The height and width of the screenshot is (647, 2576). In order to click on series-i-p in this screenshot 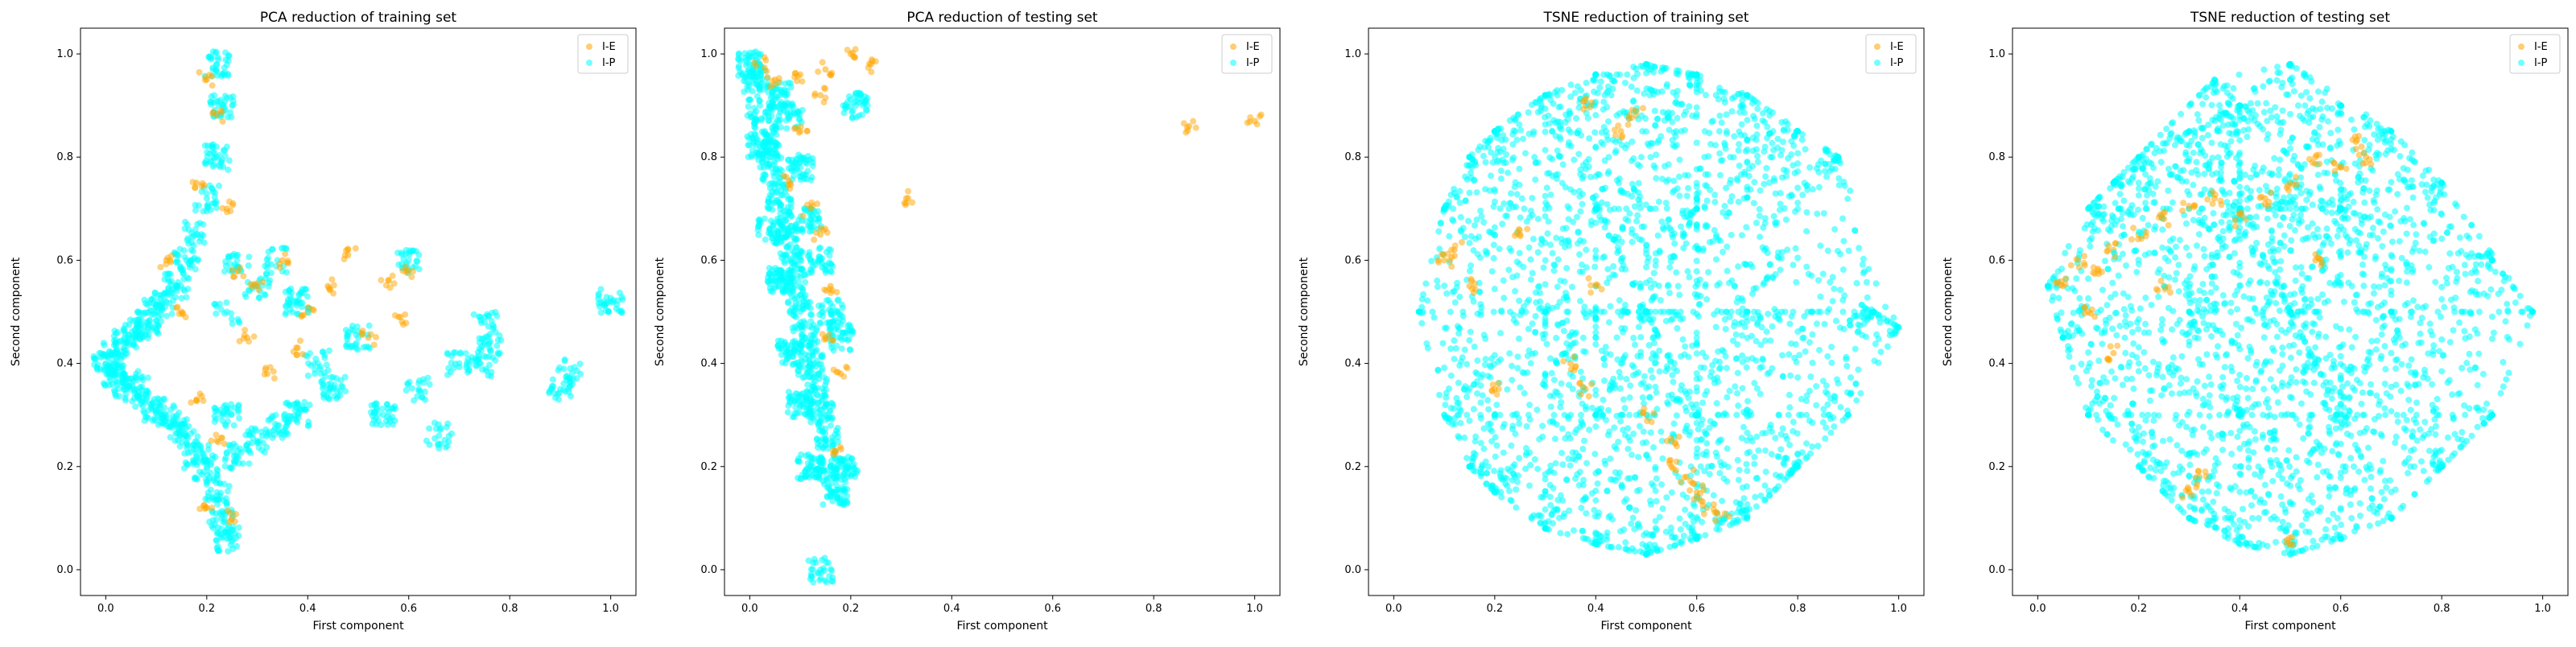, I will do `click(357, 301)`.